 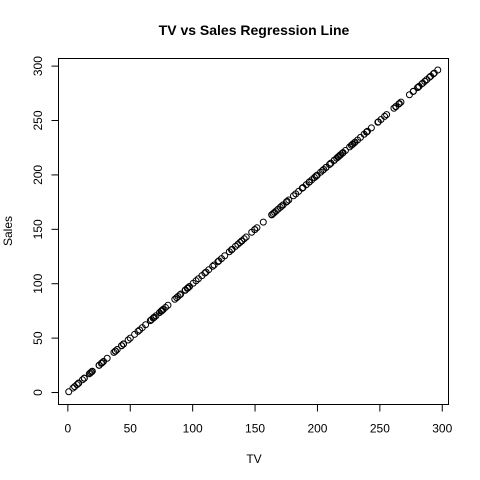 What do you see at coordinates (380, 429) in the screenshot?
I see `x-tick-label-5: 250` at bounding box center [380, 429].